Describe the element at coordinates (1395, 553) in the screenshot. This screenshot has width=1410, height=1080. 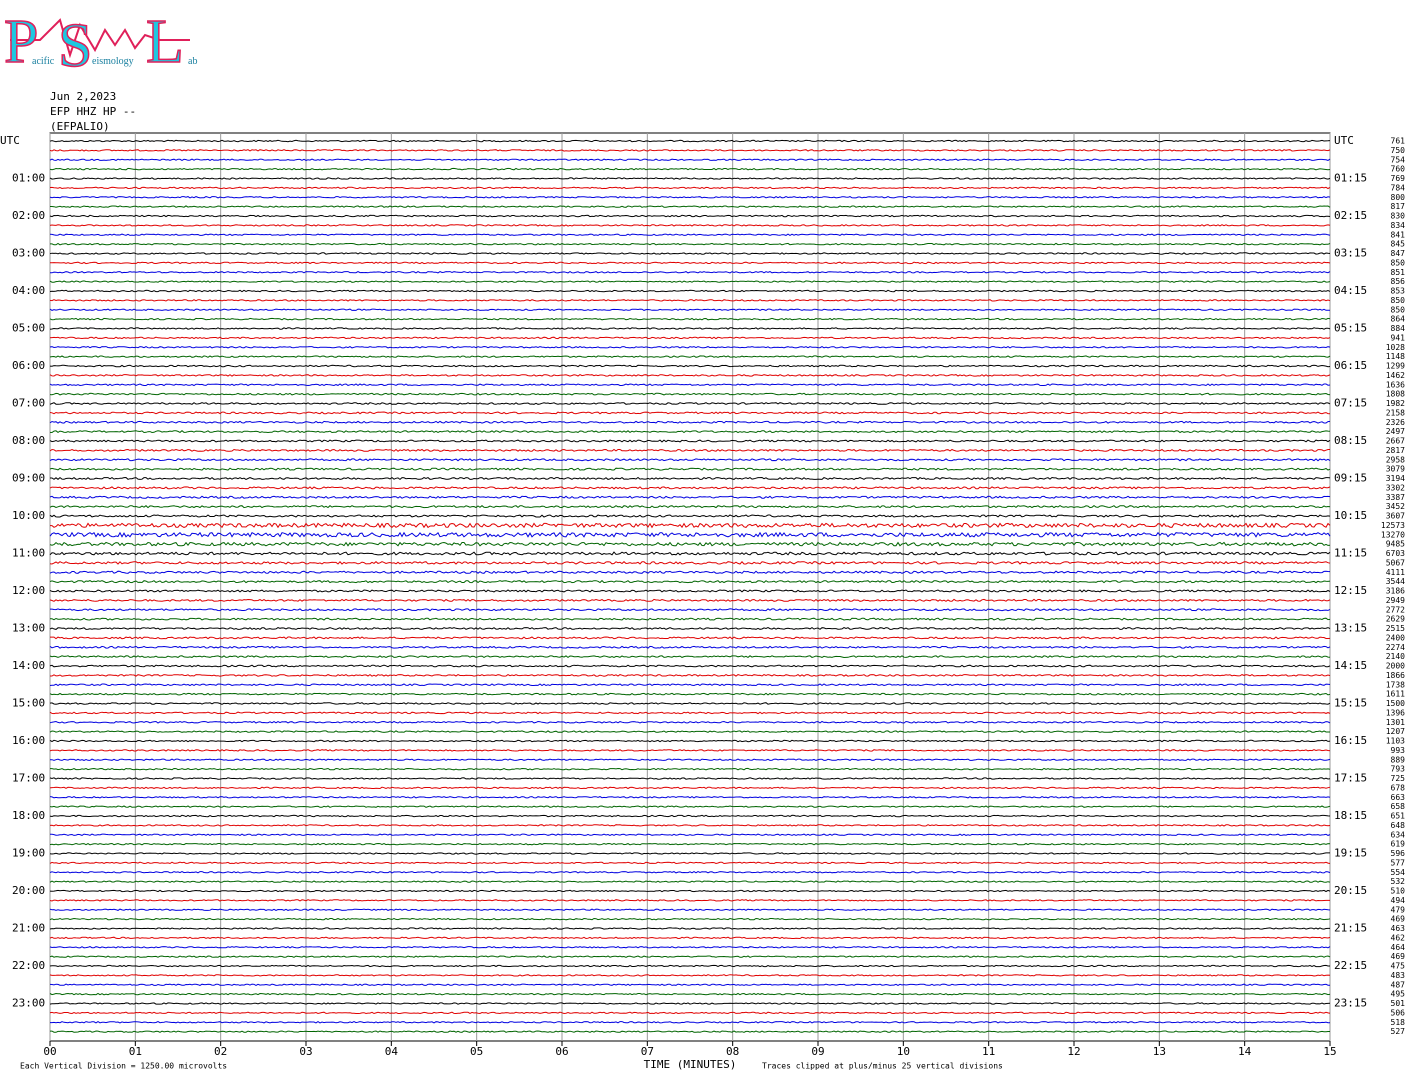
I see `rms-label: 6703` at that location.